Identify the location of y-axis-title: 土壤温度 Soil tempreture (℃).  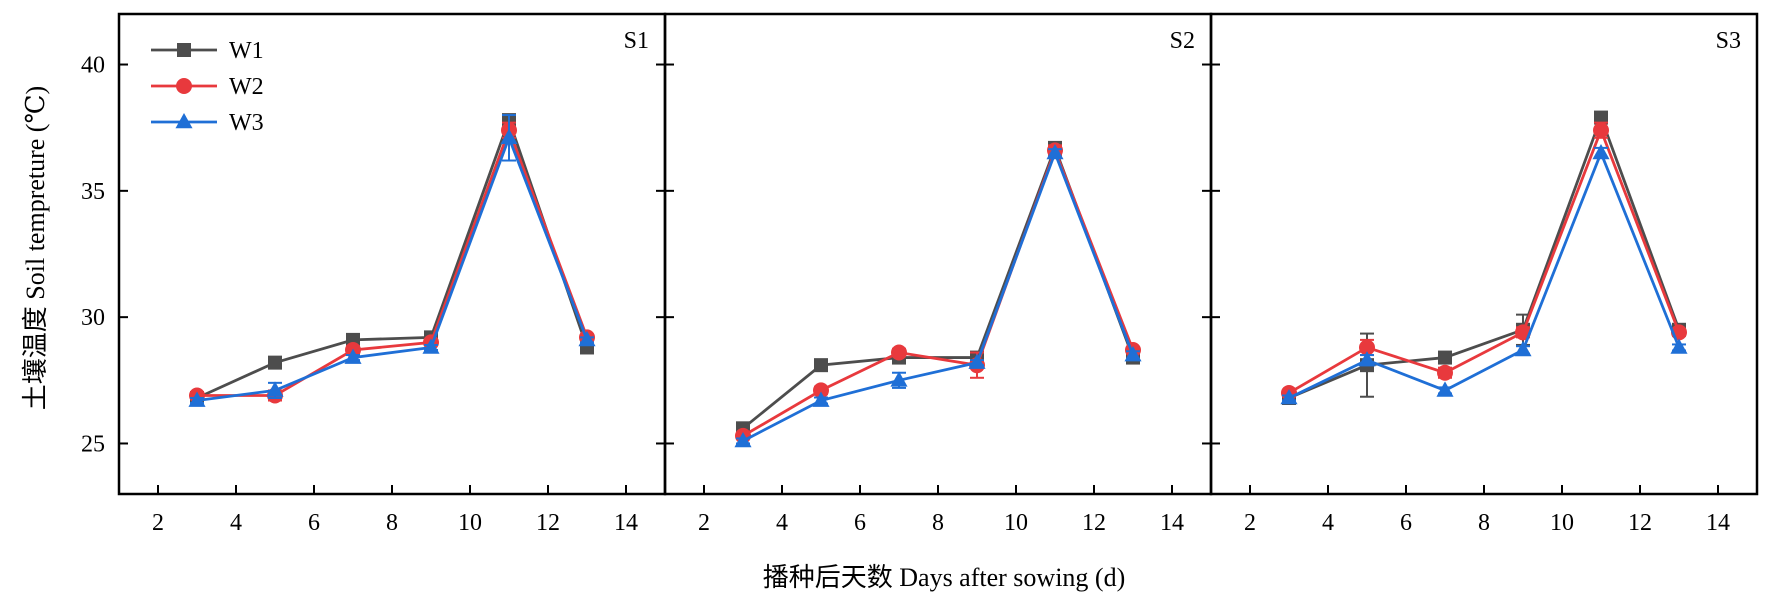
(35, 248).